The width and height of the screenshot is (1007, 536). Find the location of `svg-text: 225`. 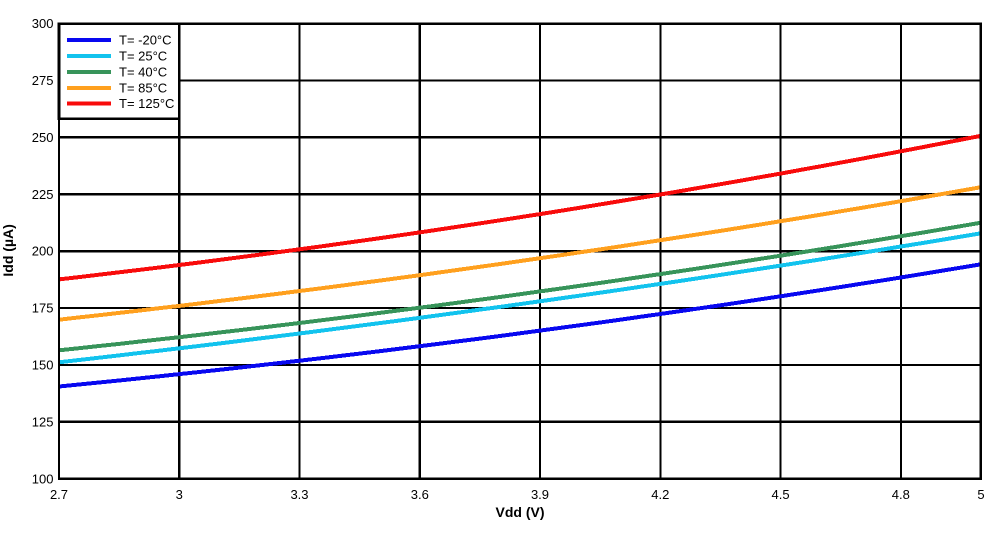

svg-text: 225 is located at coordinates (43, 194).